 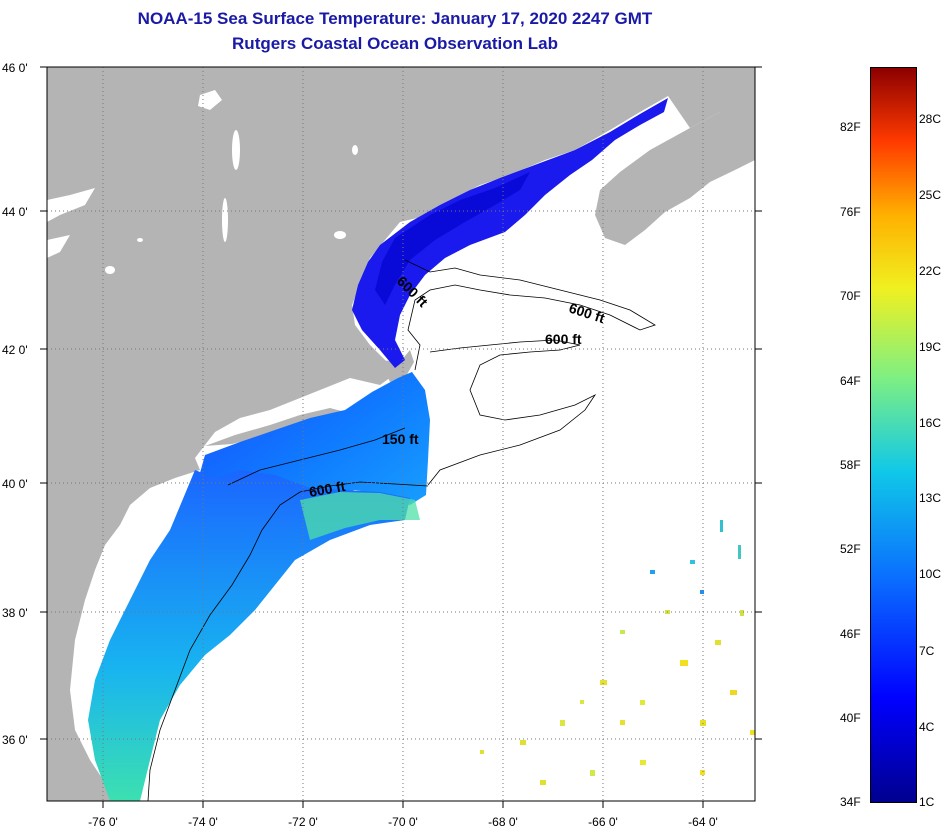 What do you see at coordinates (927, 802) in the screenshot?
I see `colorbar-c-label: 1C` at bounding box center [927, 802].